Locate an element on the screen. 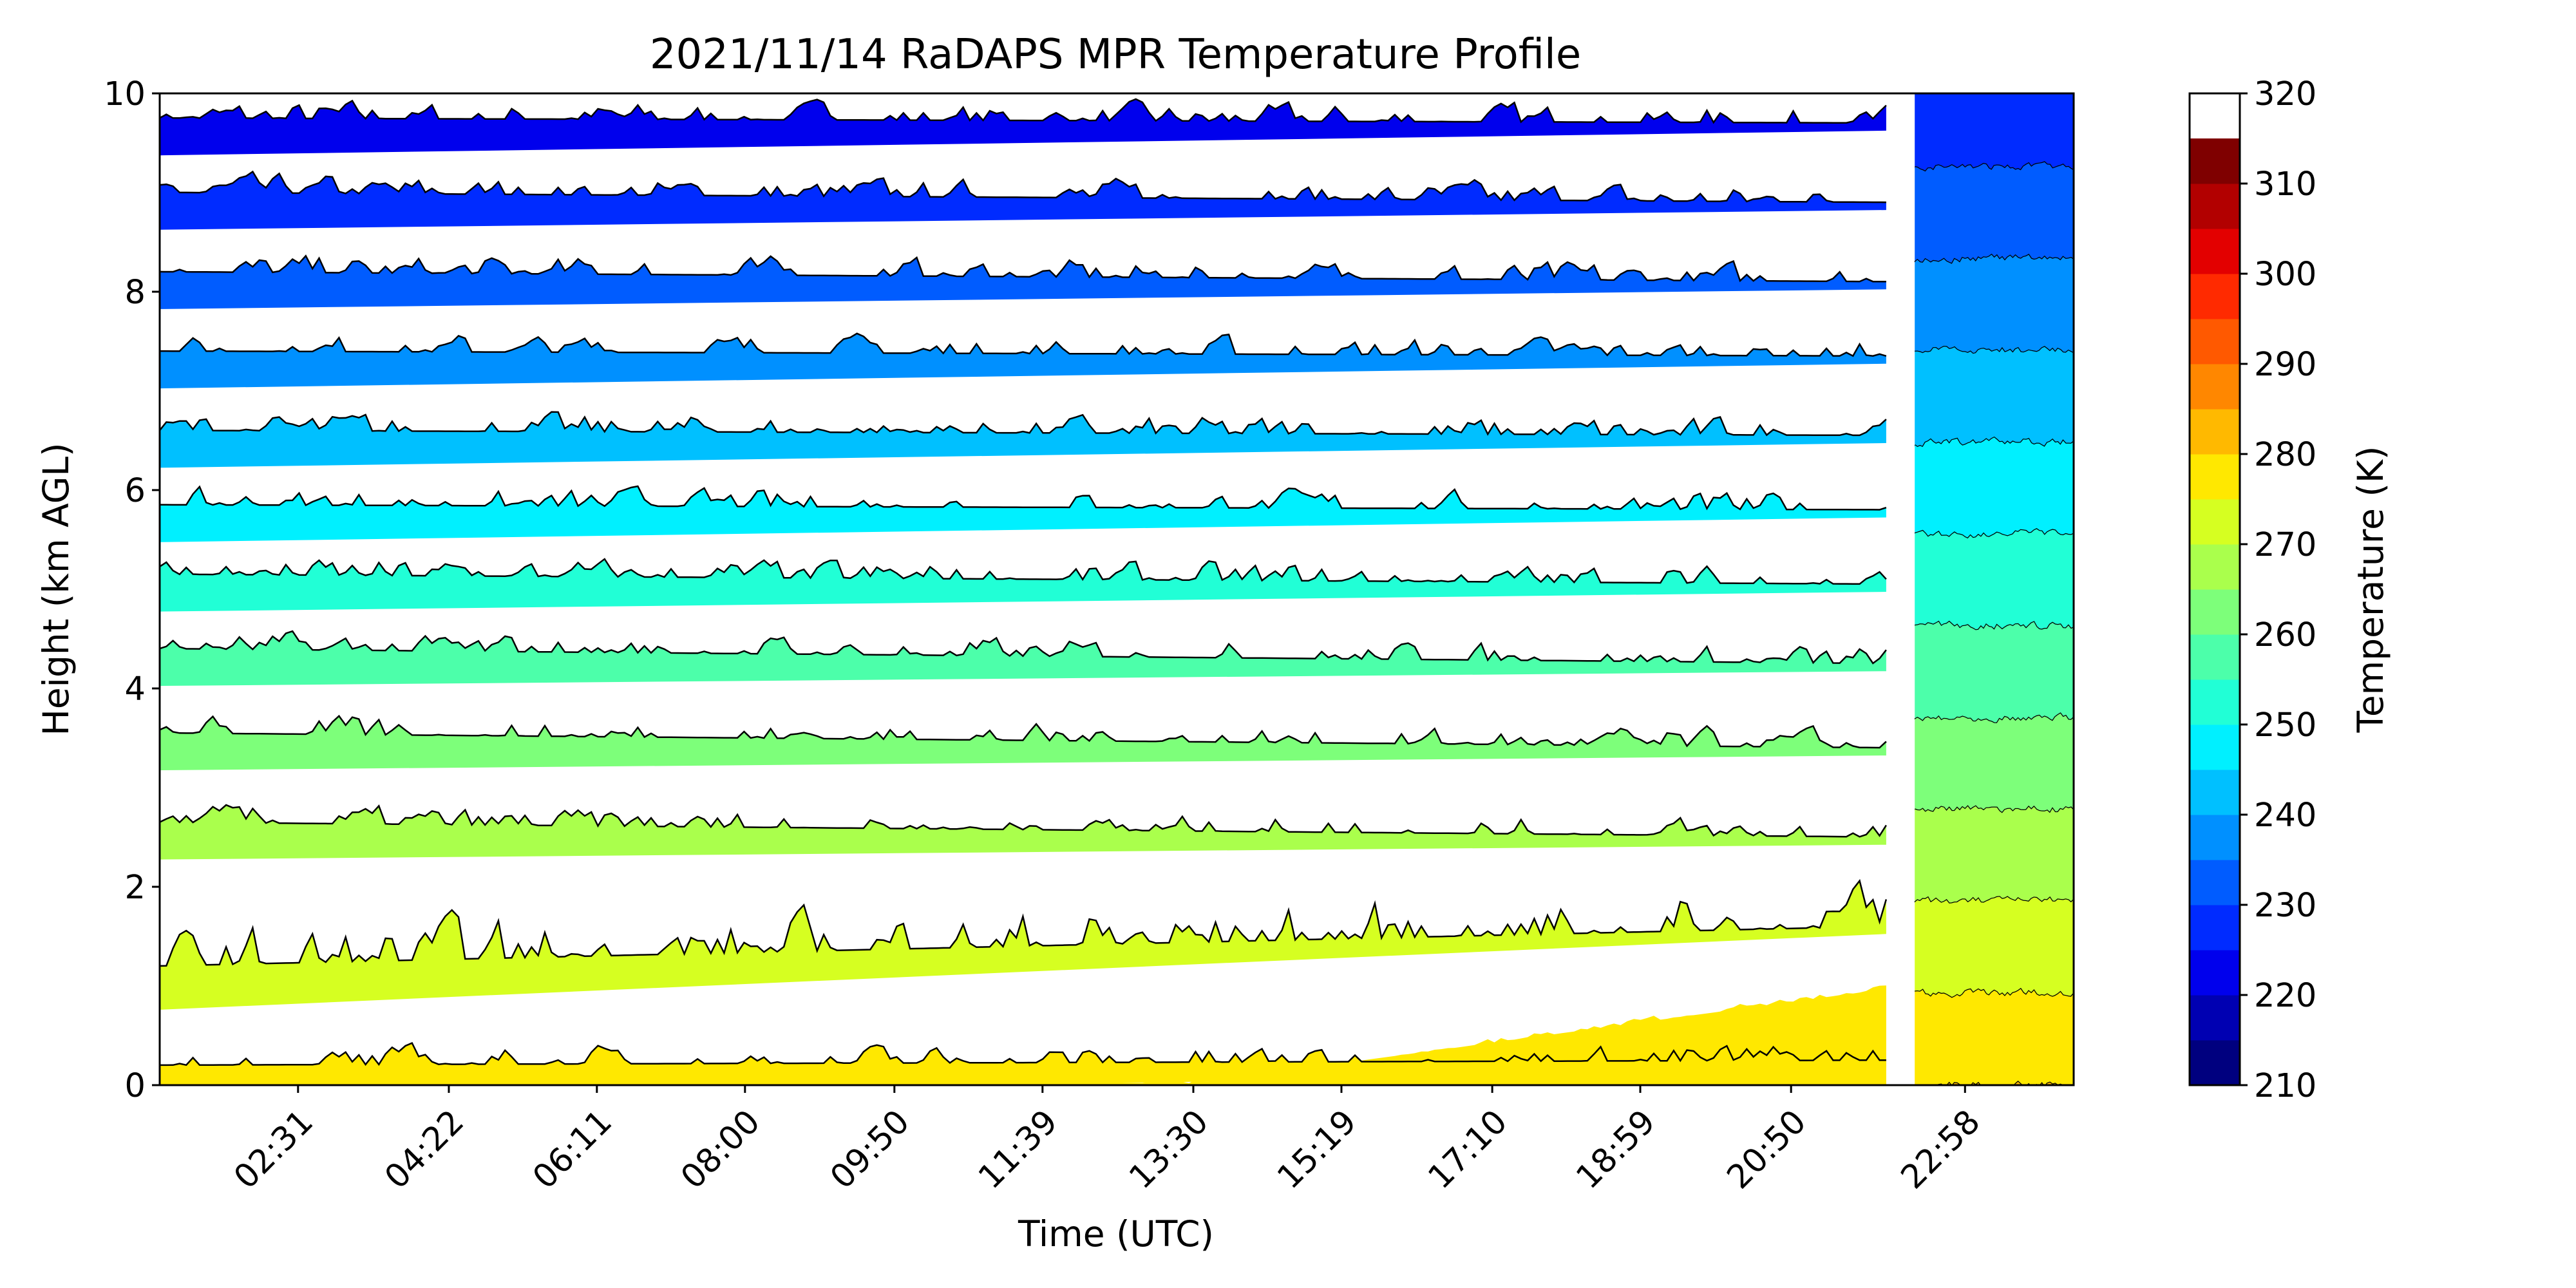  colorbar-tick-label: 320 is located at coordinates (2285, 94).